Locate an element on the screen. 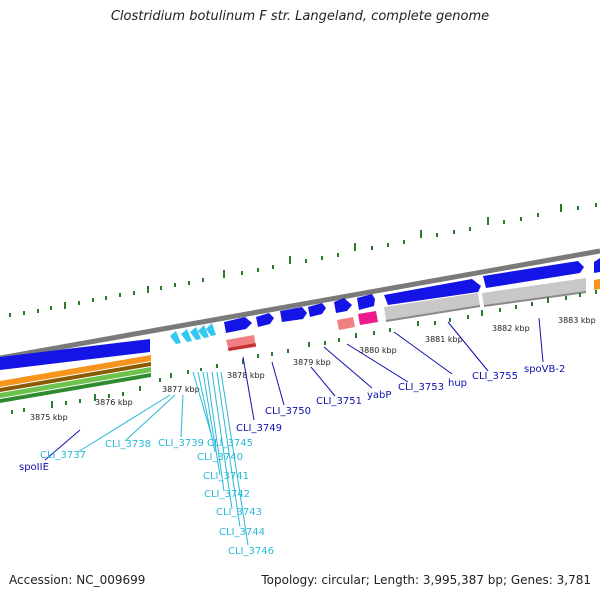 The height and width of the screenshot is (600, 600). reverse-strand-features is located at coordinates (413, 314).